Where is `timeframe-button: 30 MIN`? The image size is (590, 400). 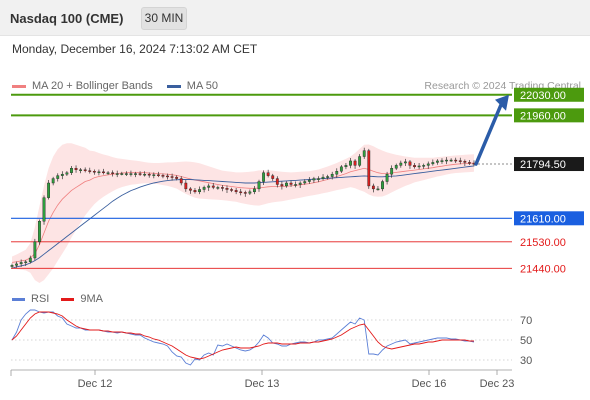 timeframe-button: 30 MIN is located at coordinates (164, 18).